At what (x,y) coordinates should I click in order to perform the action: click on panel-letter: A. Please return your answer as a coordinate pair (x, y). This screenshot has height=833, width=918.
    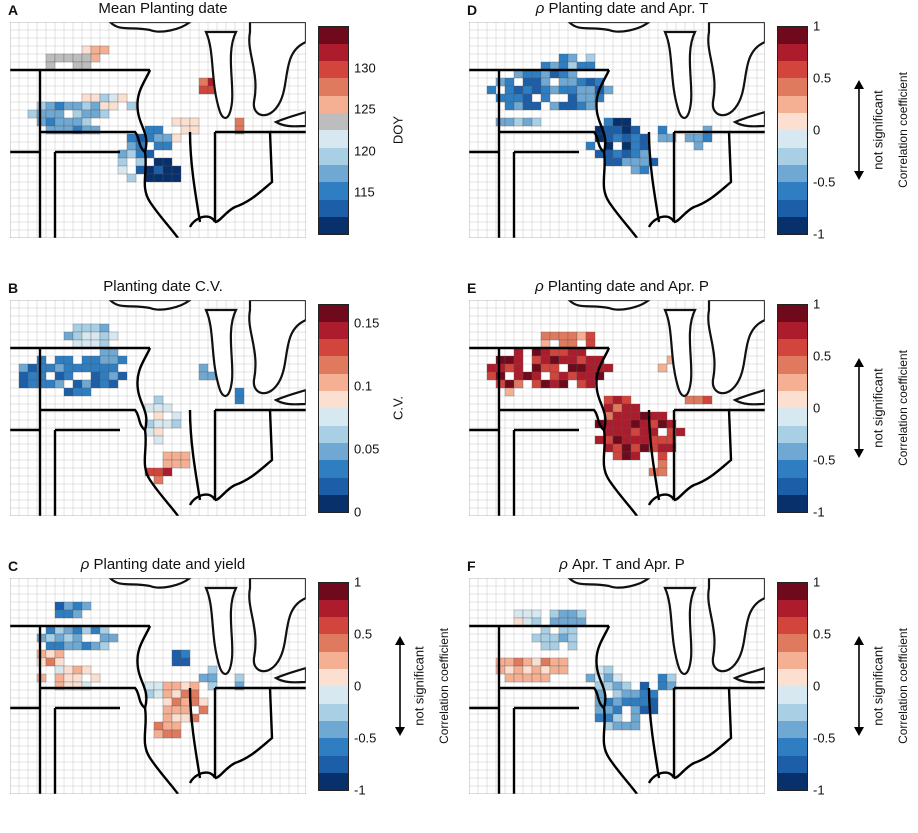
    Looking at the image, I should click on (13, 10).